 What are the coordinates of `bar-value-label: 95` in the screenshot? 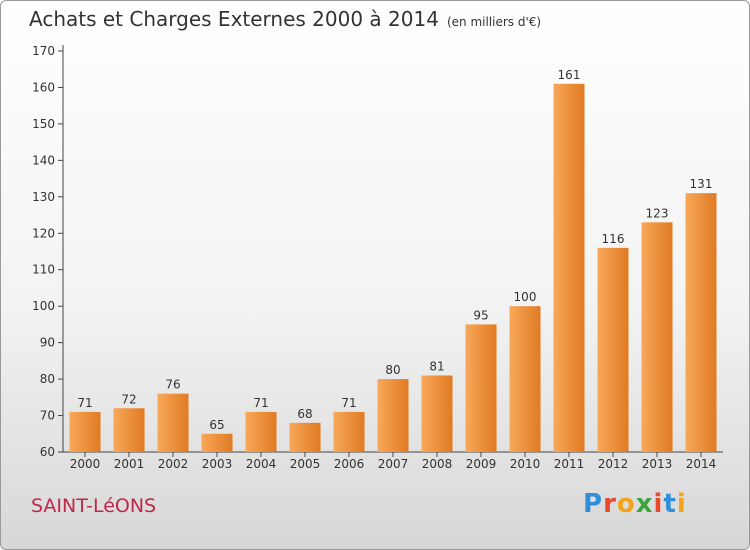 It's located at (480, 315).